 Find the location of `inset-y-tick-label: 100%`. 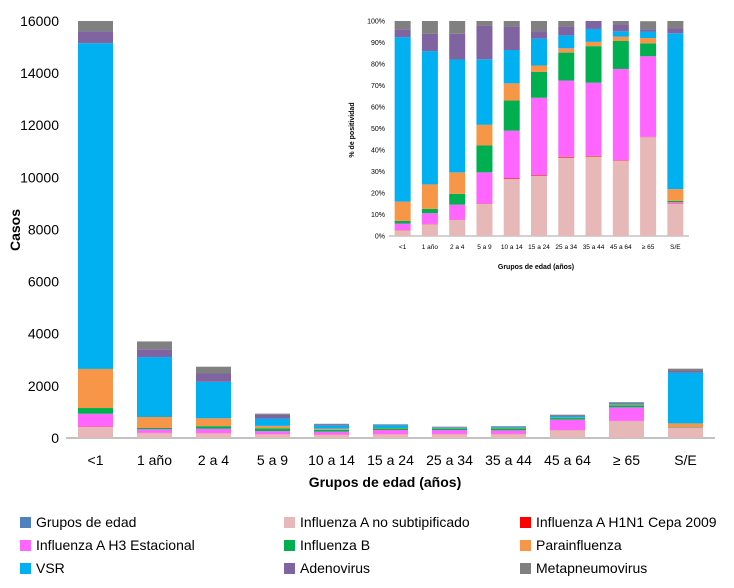

inset-y-tick-label: 100% is located at coordinates (376, 21).